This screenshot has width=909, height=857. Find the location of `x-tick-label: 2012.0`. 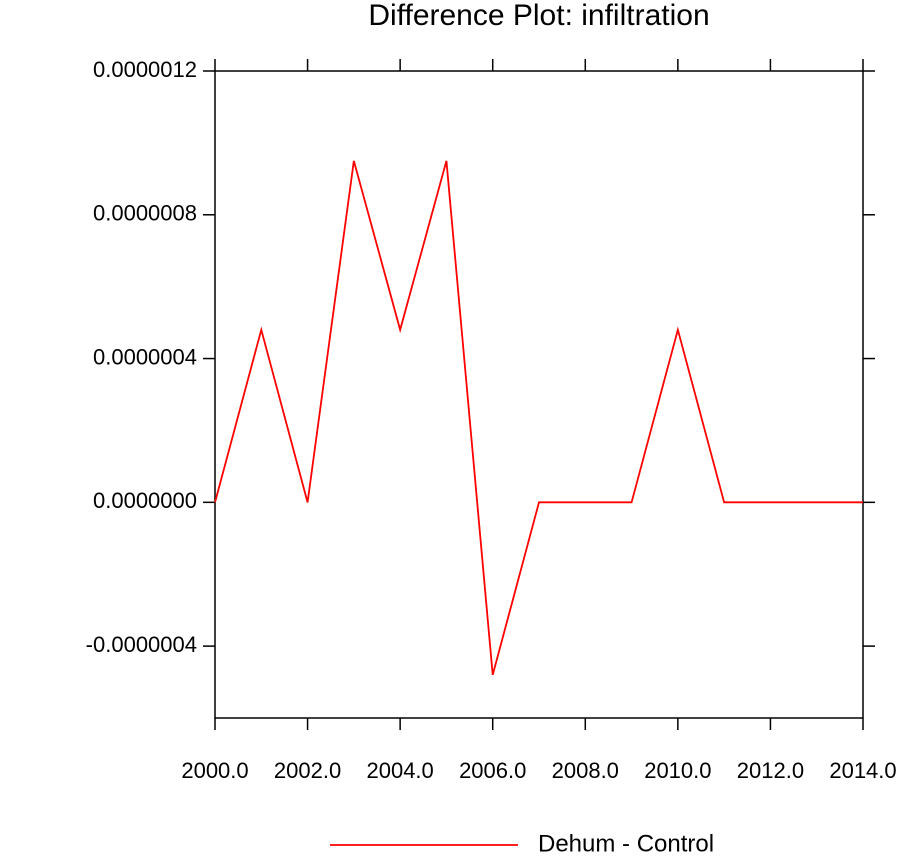

x-tick-label: 2012.0 is located at coordinates (770, 770).